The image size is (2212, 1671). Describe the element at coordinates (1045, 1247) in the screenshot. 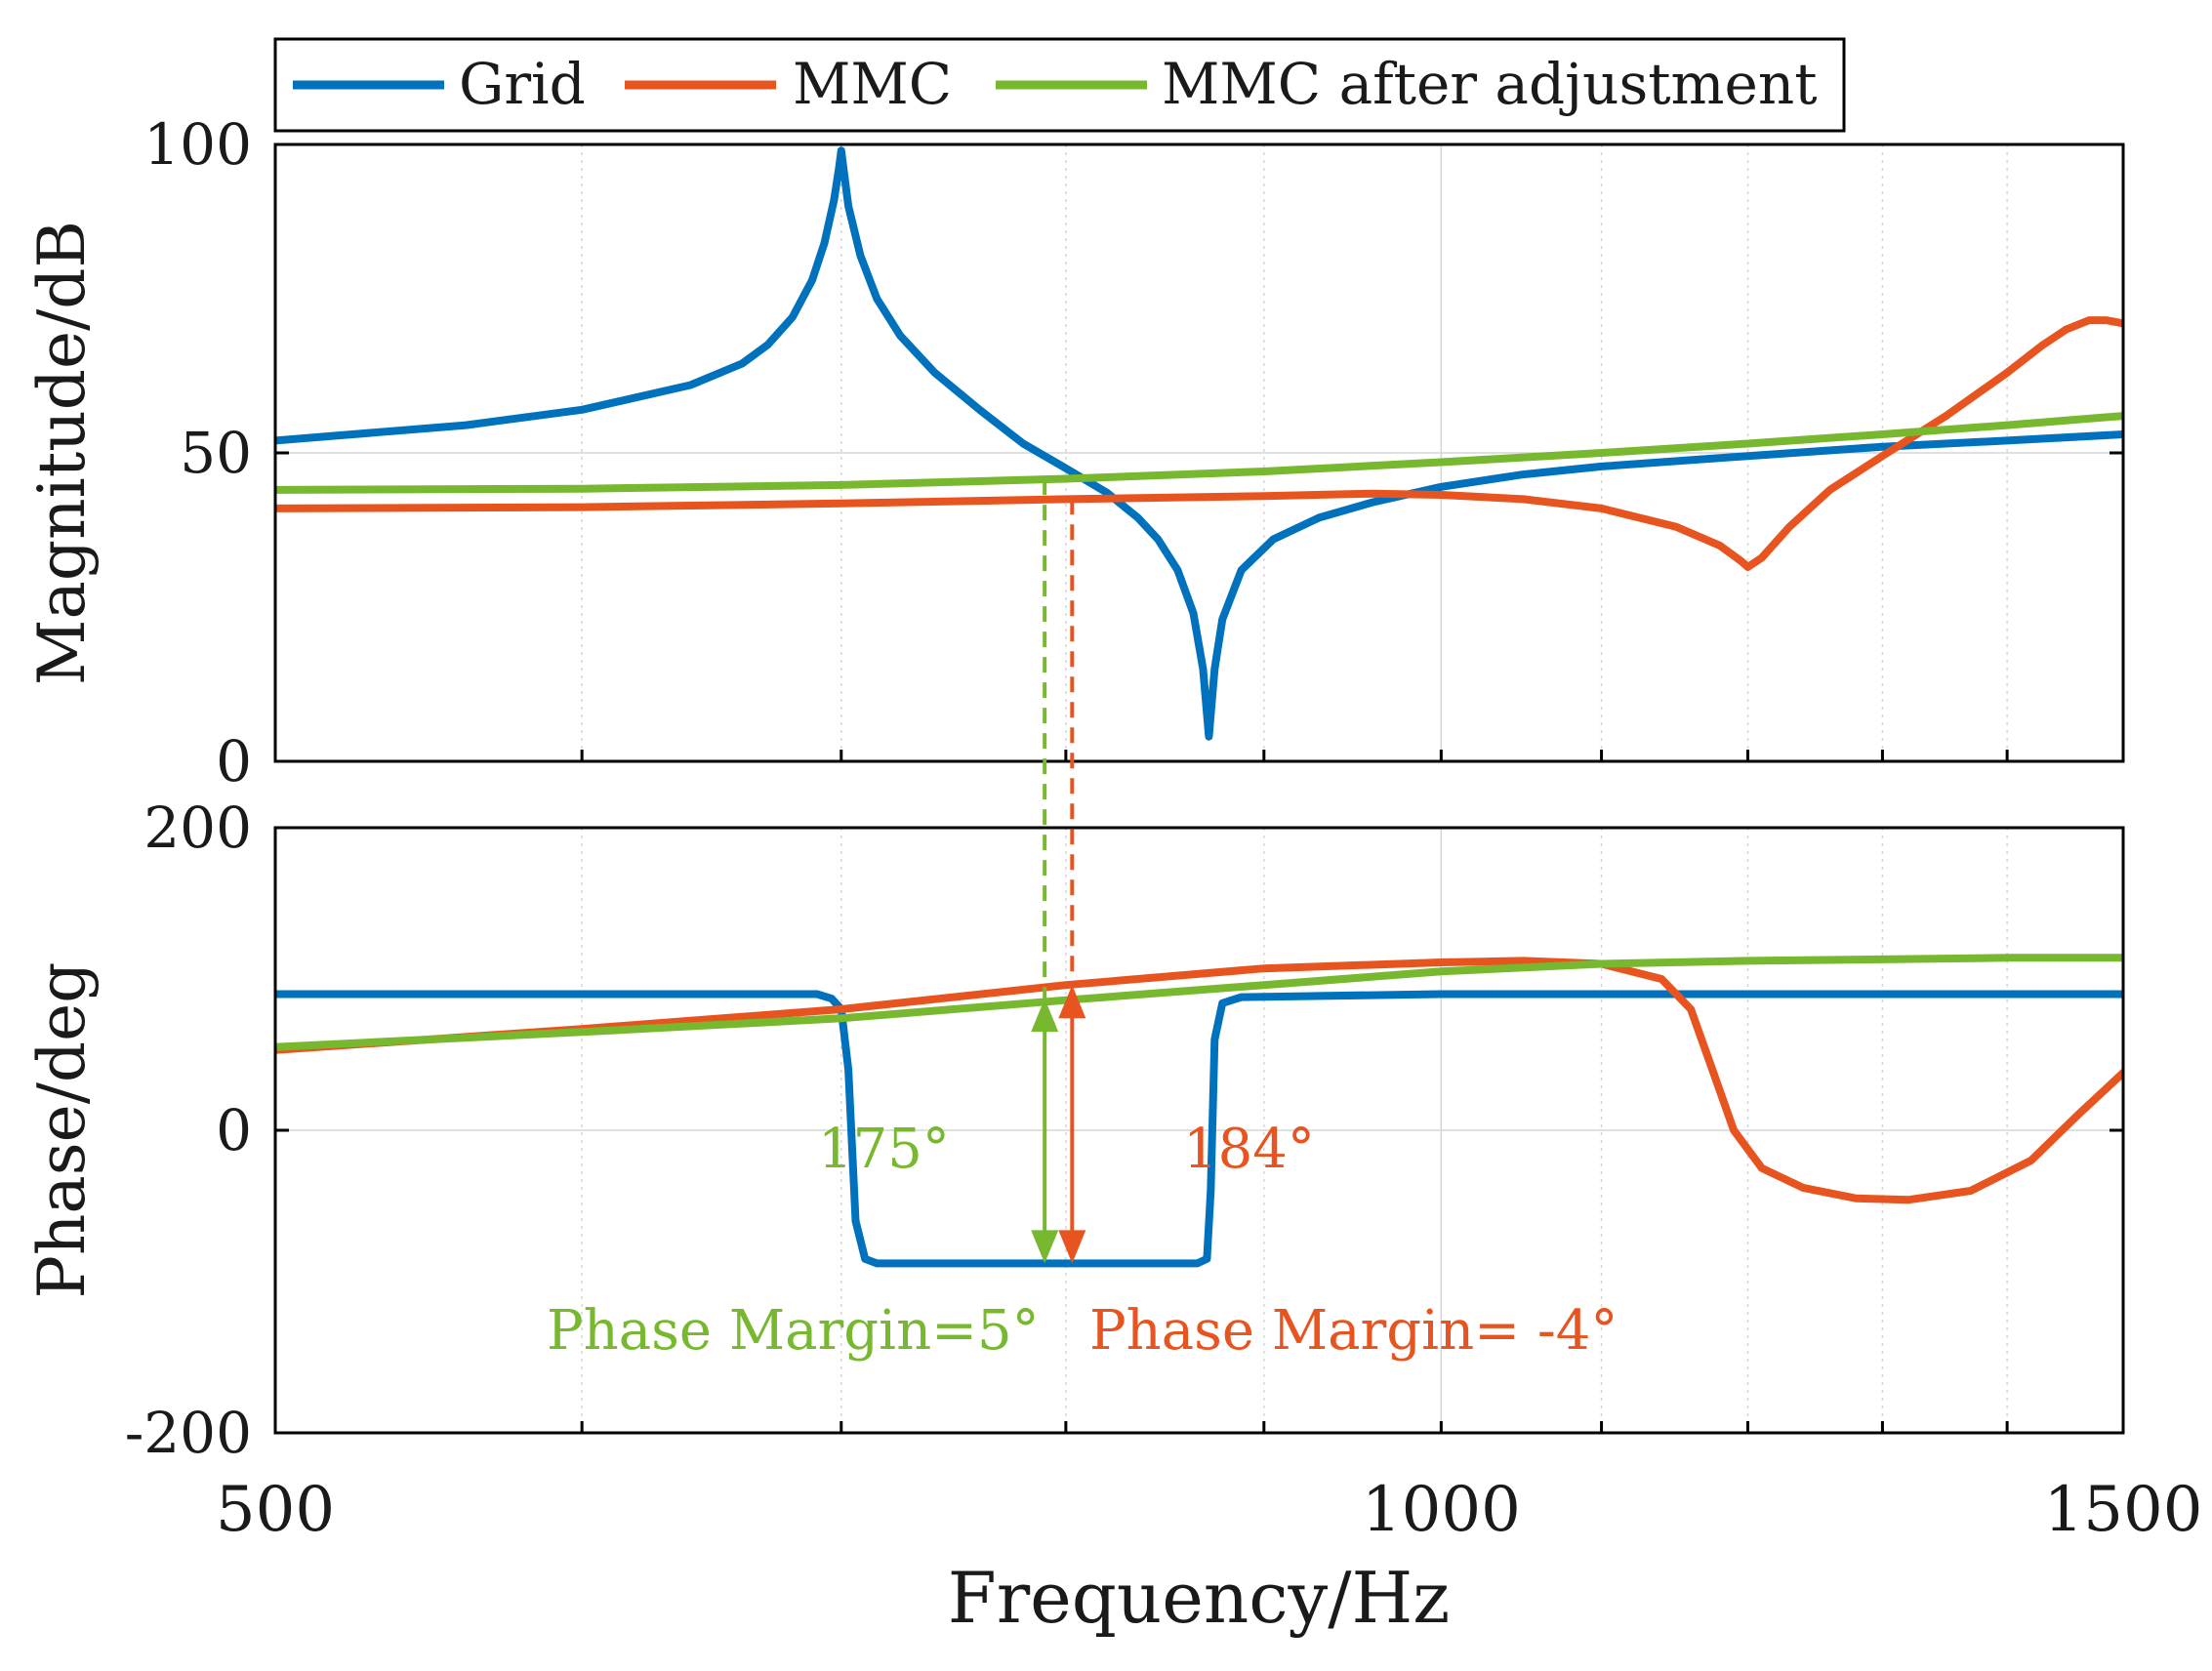

I see `green-arrowhead-bottom` at that location.